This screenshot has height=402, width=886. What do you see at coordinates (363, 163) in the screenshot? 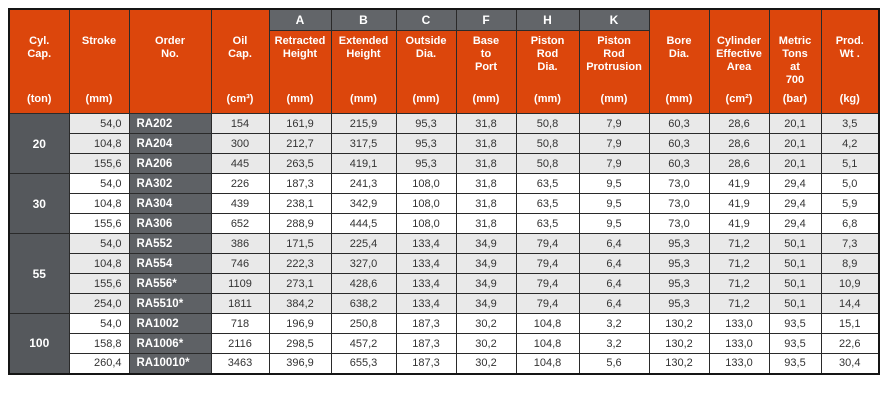
I see `data-cell: 419,1` at bounding box center [363, 163].